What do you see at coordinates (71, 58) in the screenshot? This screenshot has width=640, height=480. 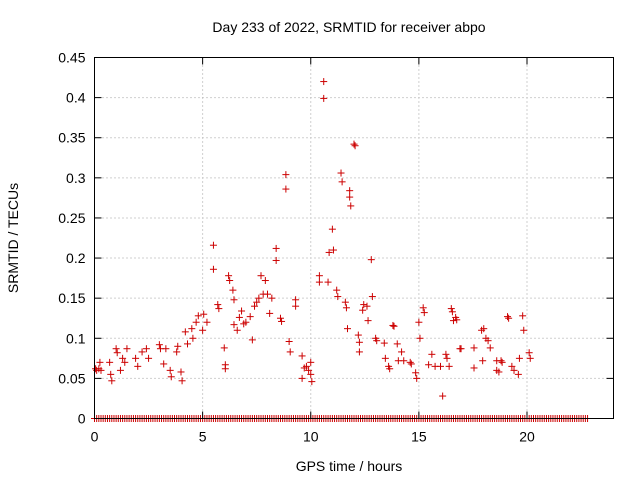 I see `y-tick-label: 0.45` at bounding box center [71, 58].